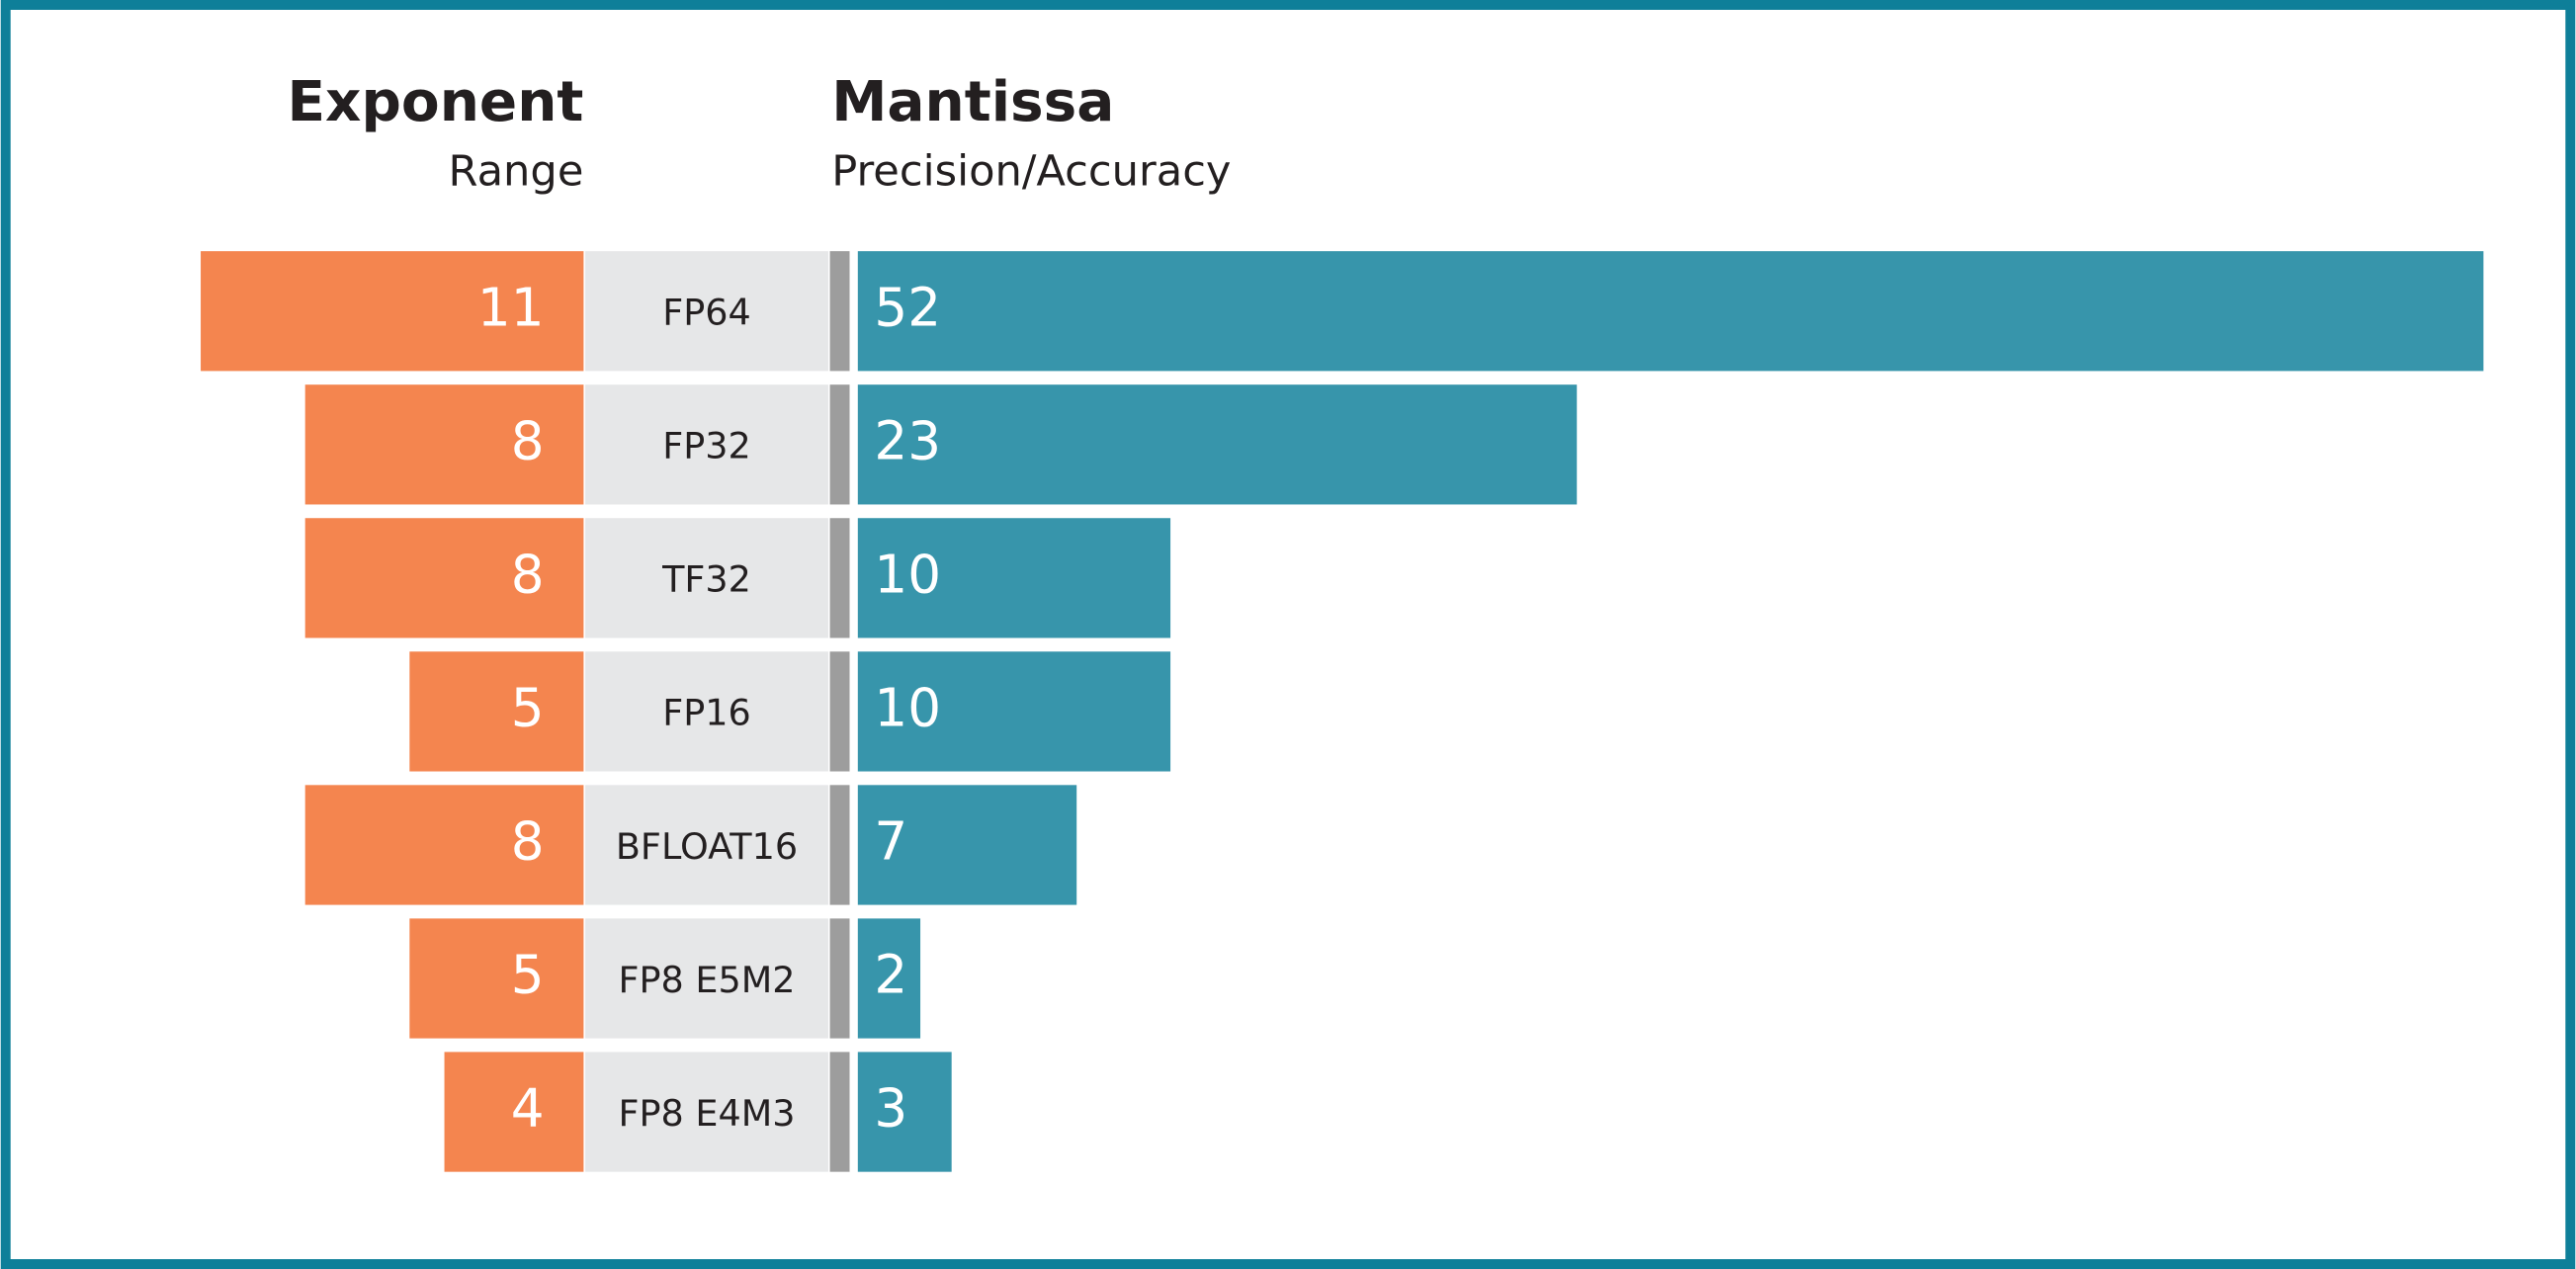 The image size is (2576, 1269). I want to click on right-heading: Mantissa, so click(972, 102).